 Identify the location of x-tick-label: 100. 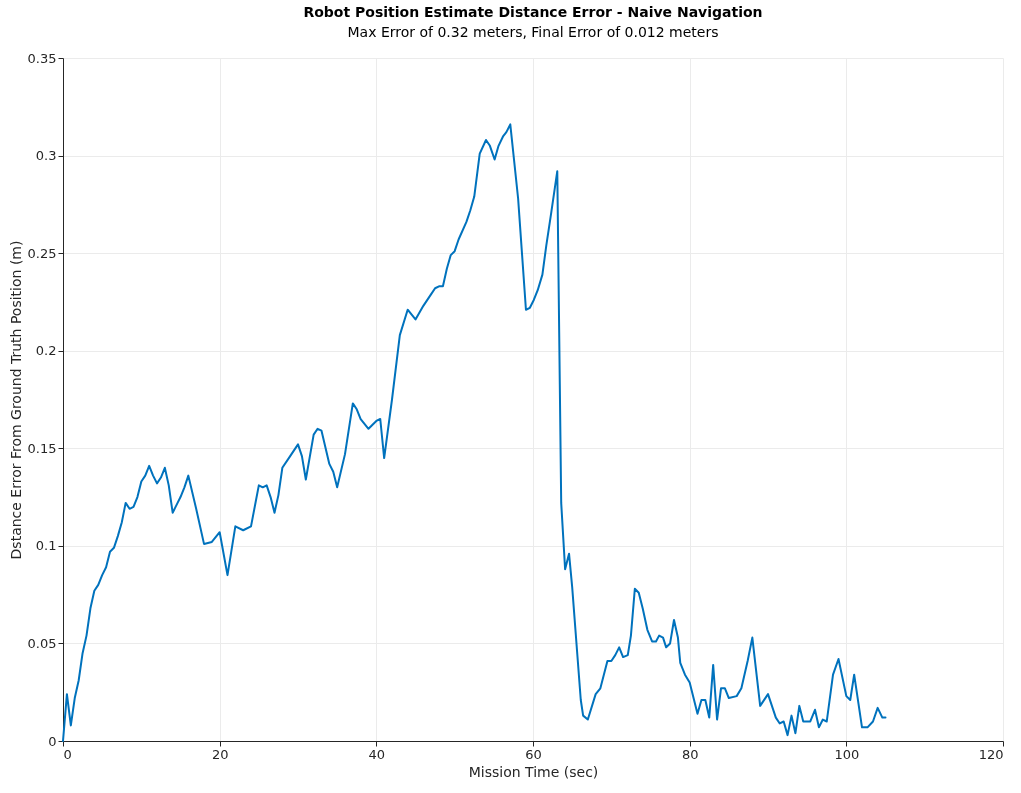
(847, 754).